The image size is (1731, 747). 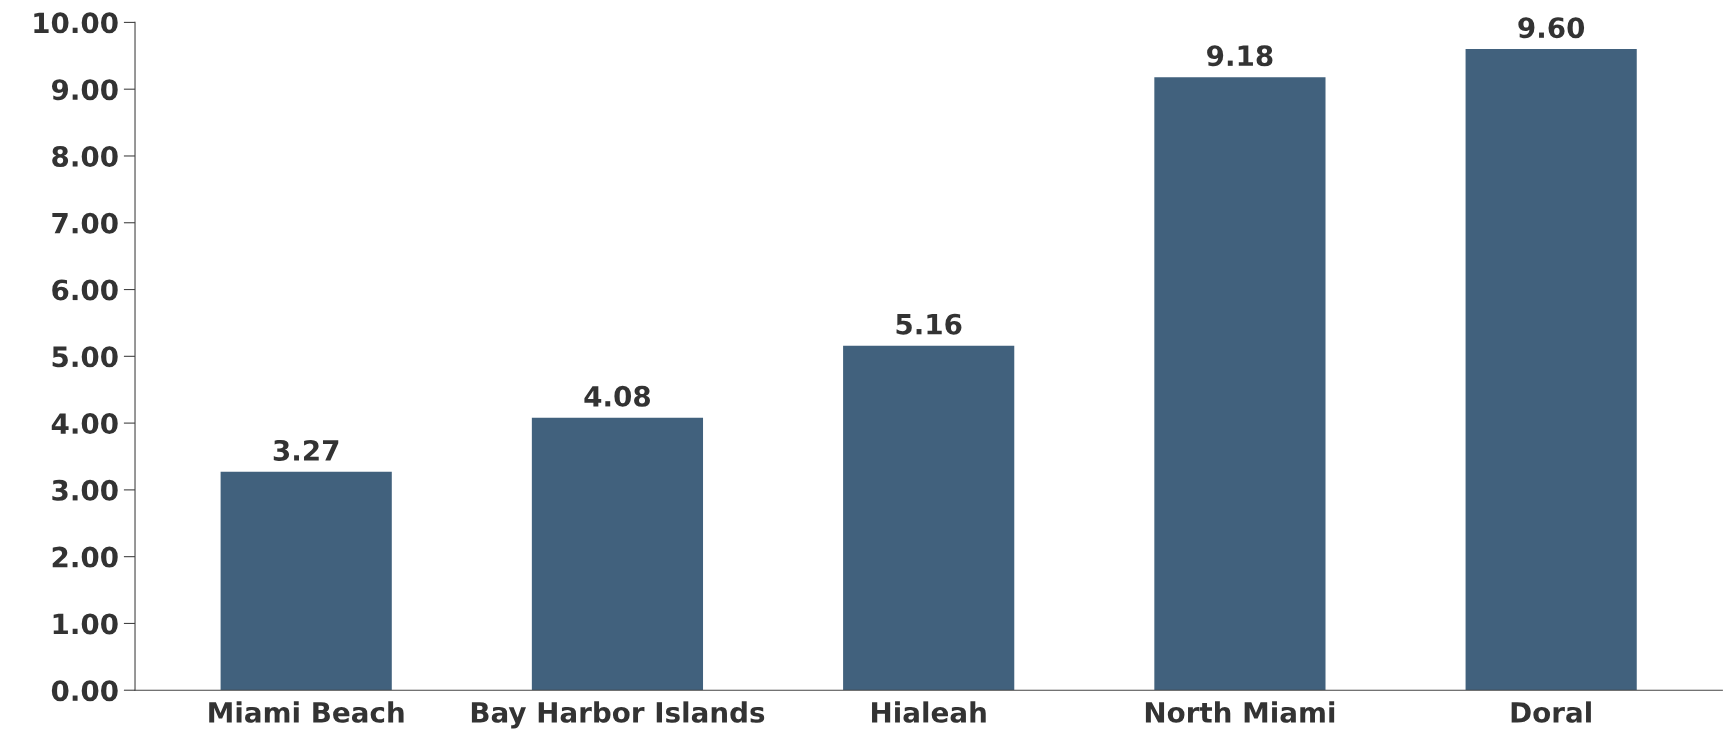 What do you see at coordinates (618, 715) in the screenshot?
I see `x-tick-label: Bay Harbor Islands` at bounding box center [618, 715].